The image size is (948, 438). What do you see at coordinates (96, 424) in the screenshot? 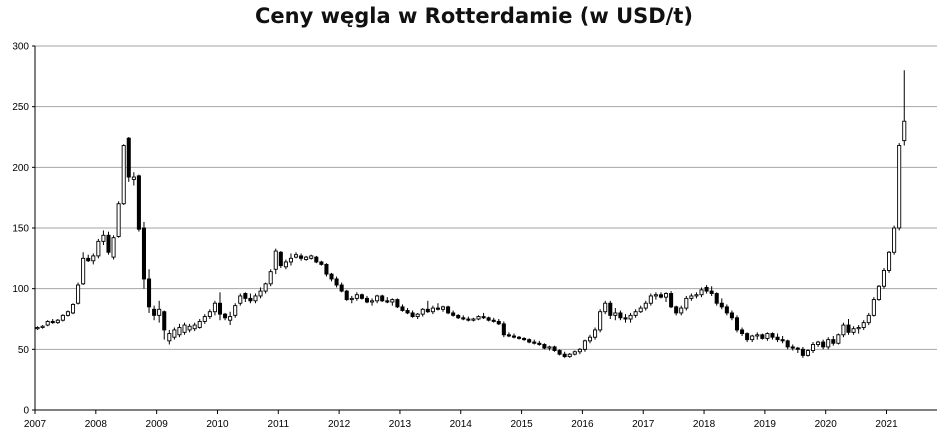
I see `x-tick-label: 2008` at bounding box center [96, 424].